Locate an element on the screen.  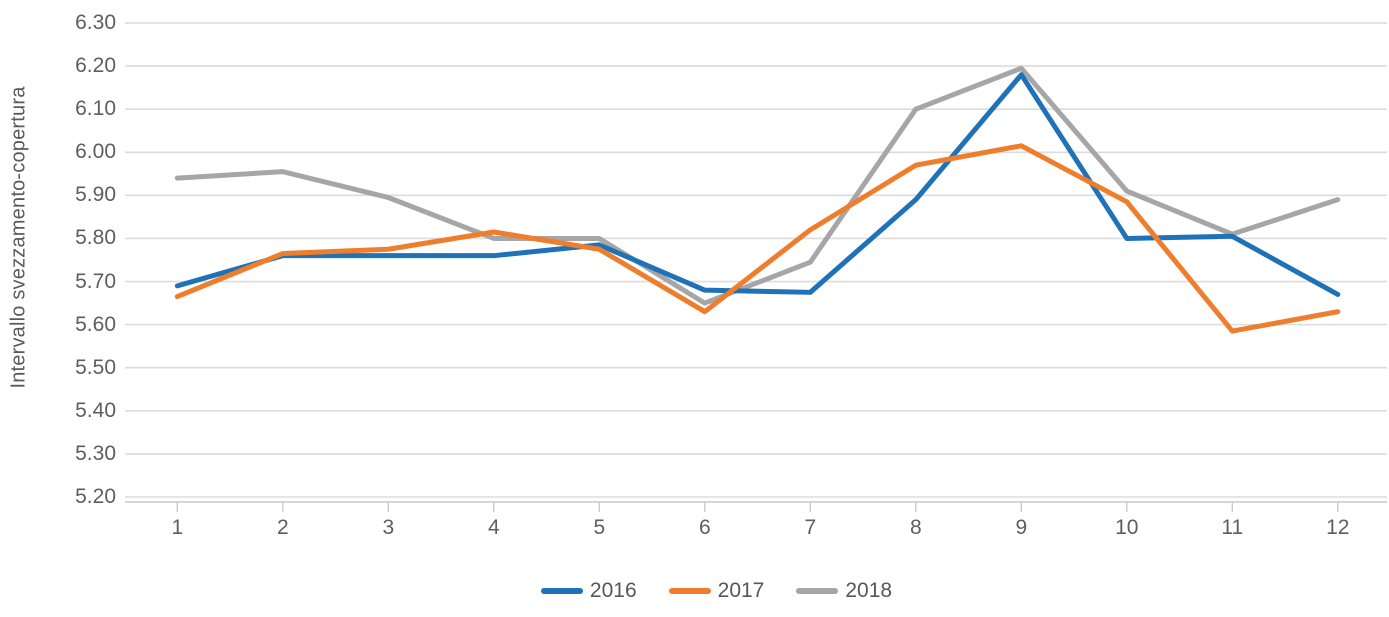
x-tick-label: 3 is located at coordinates (388, 527).